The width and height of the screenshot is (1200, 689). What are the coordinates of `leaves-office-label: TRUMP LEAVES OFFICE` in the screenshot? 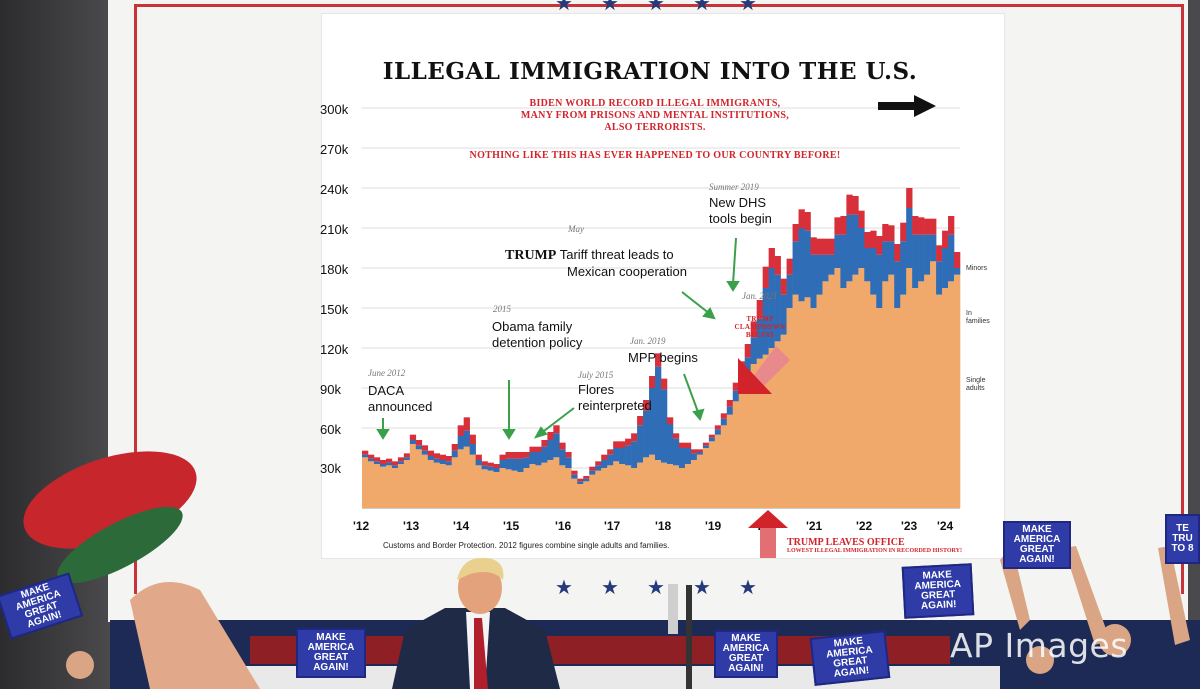 It's located at (846, 542).